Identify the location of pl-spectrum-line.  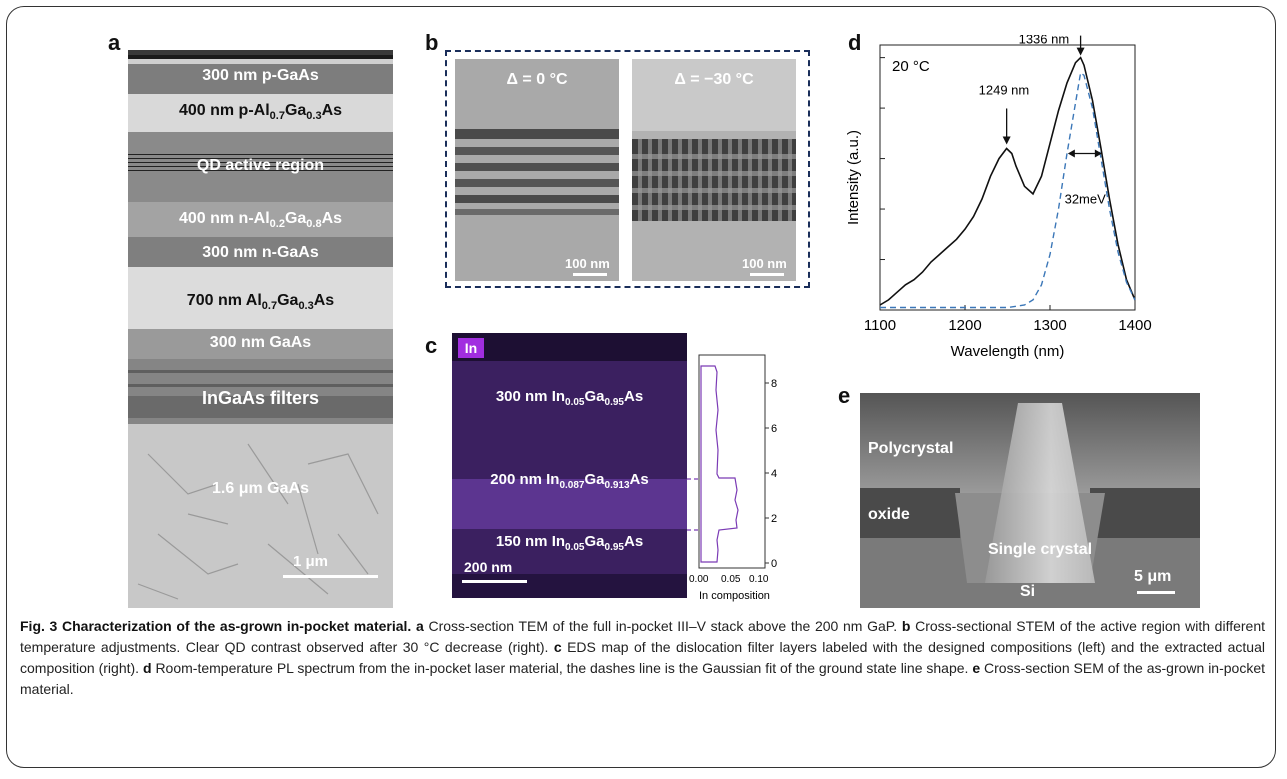
(1007, 181).